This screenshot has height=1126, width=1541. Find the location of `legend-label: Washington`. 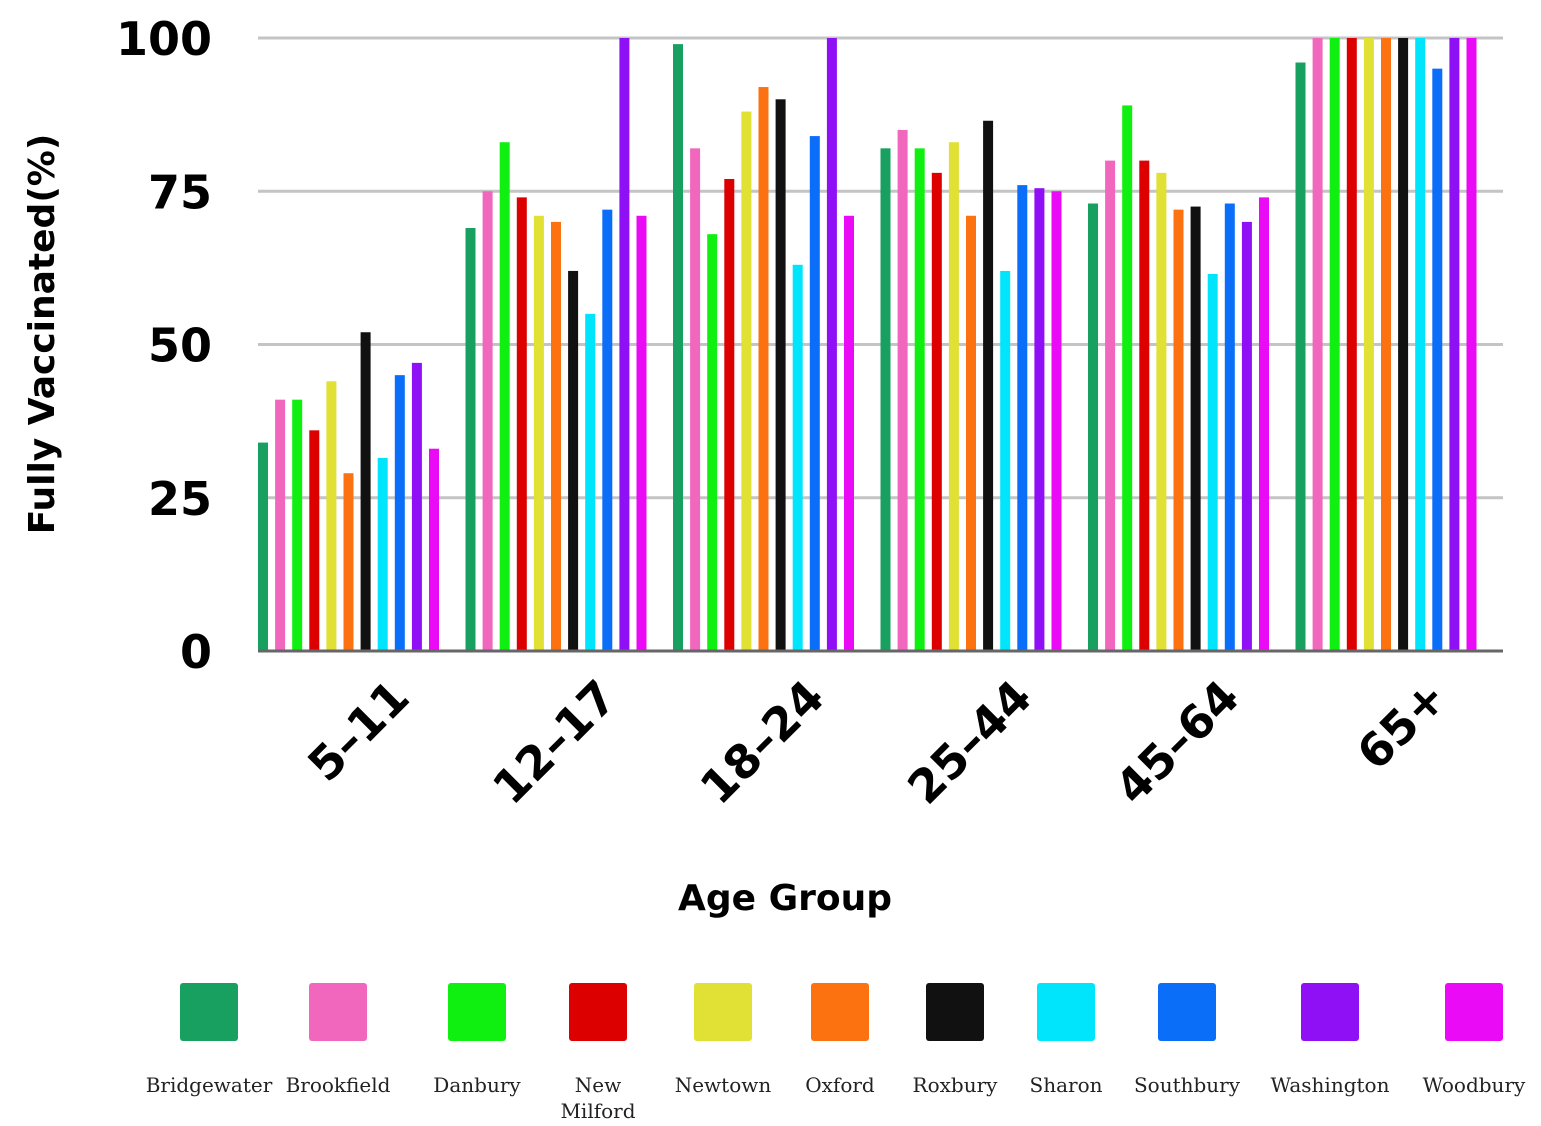

legend-label: Washington is located at coordinates (1330, 1085).